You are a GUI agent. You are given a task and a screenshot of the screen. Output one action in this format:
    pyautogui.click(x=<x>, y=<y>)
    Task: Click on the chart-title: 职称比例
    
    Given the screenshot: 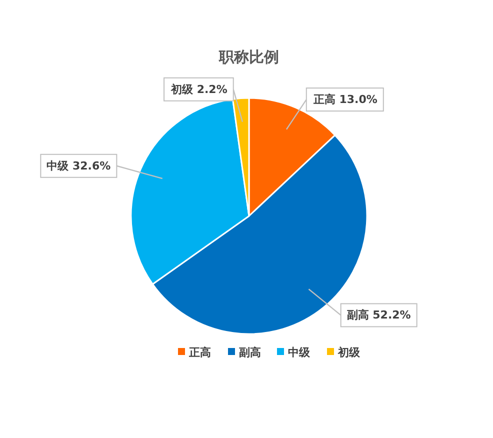 What is the action you would take?
    pyautogui.click(x=248, y=57)
    